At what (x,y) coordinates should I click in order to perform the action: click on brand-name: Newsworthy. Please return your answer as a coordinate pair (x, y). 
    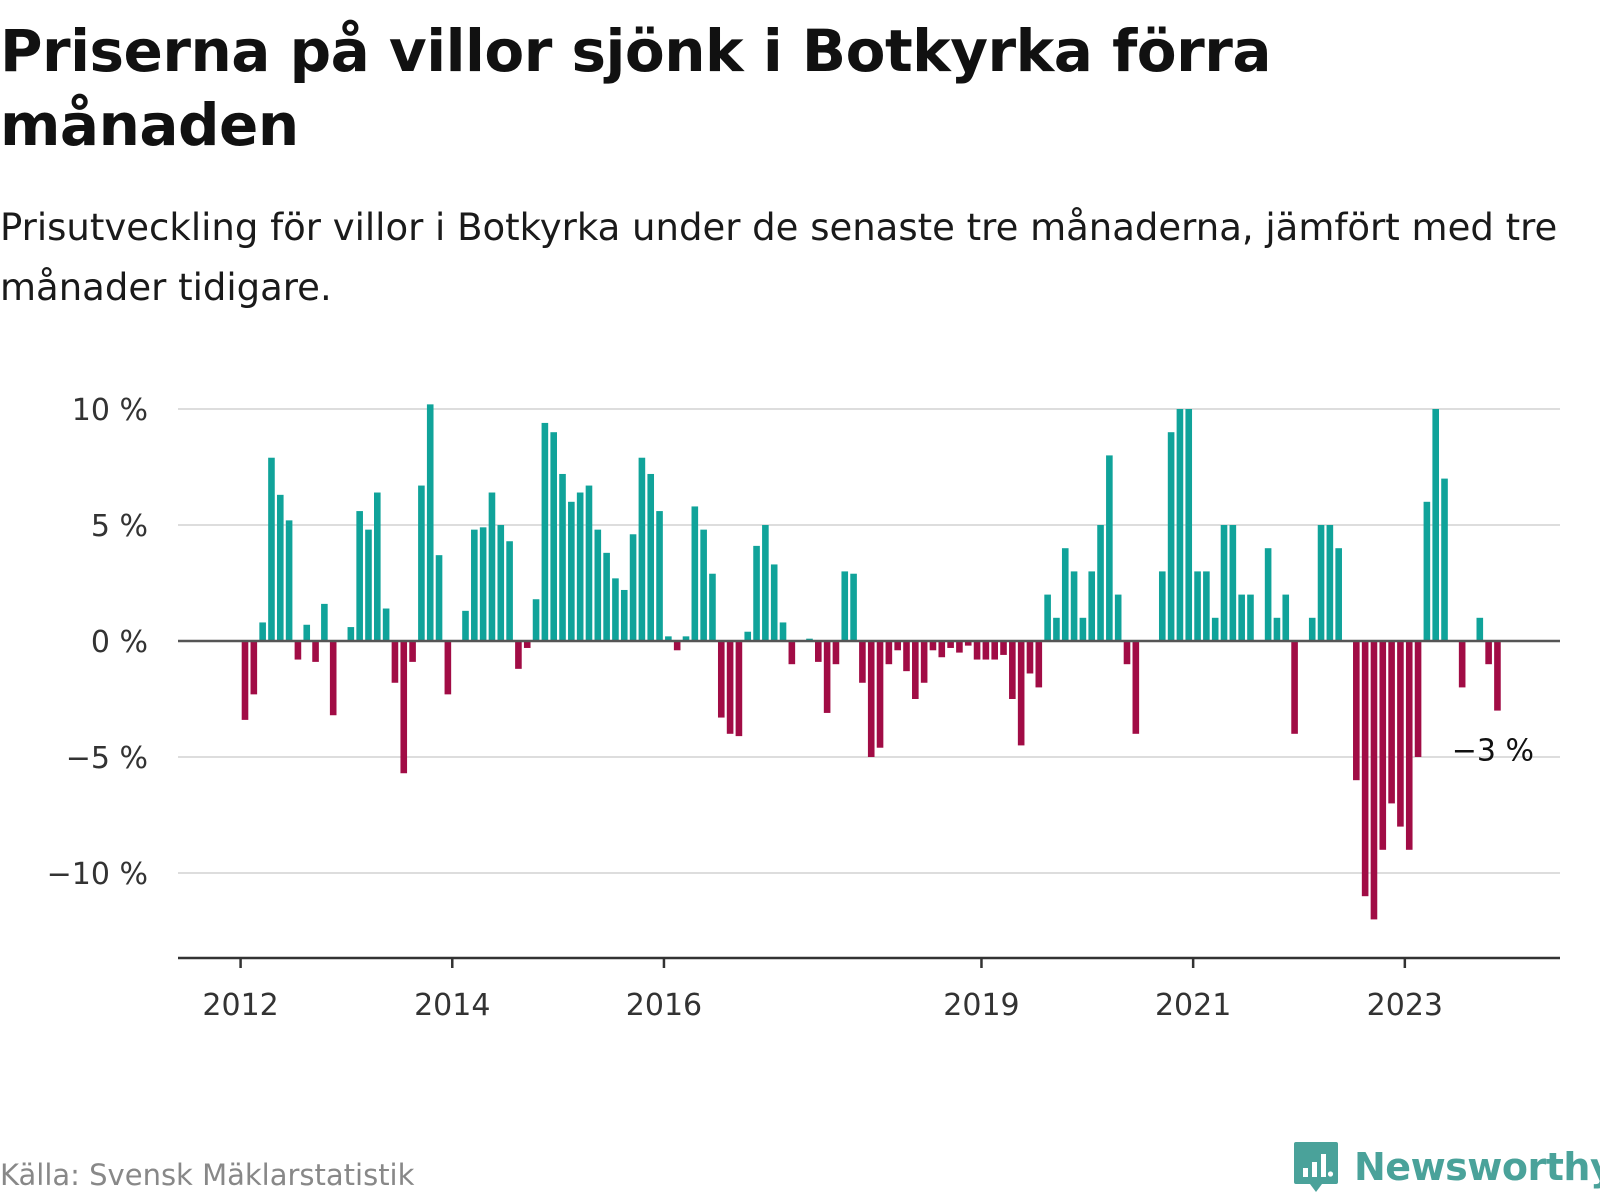
    Looking at the image, I should click on (1477, 1167).